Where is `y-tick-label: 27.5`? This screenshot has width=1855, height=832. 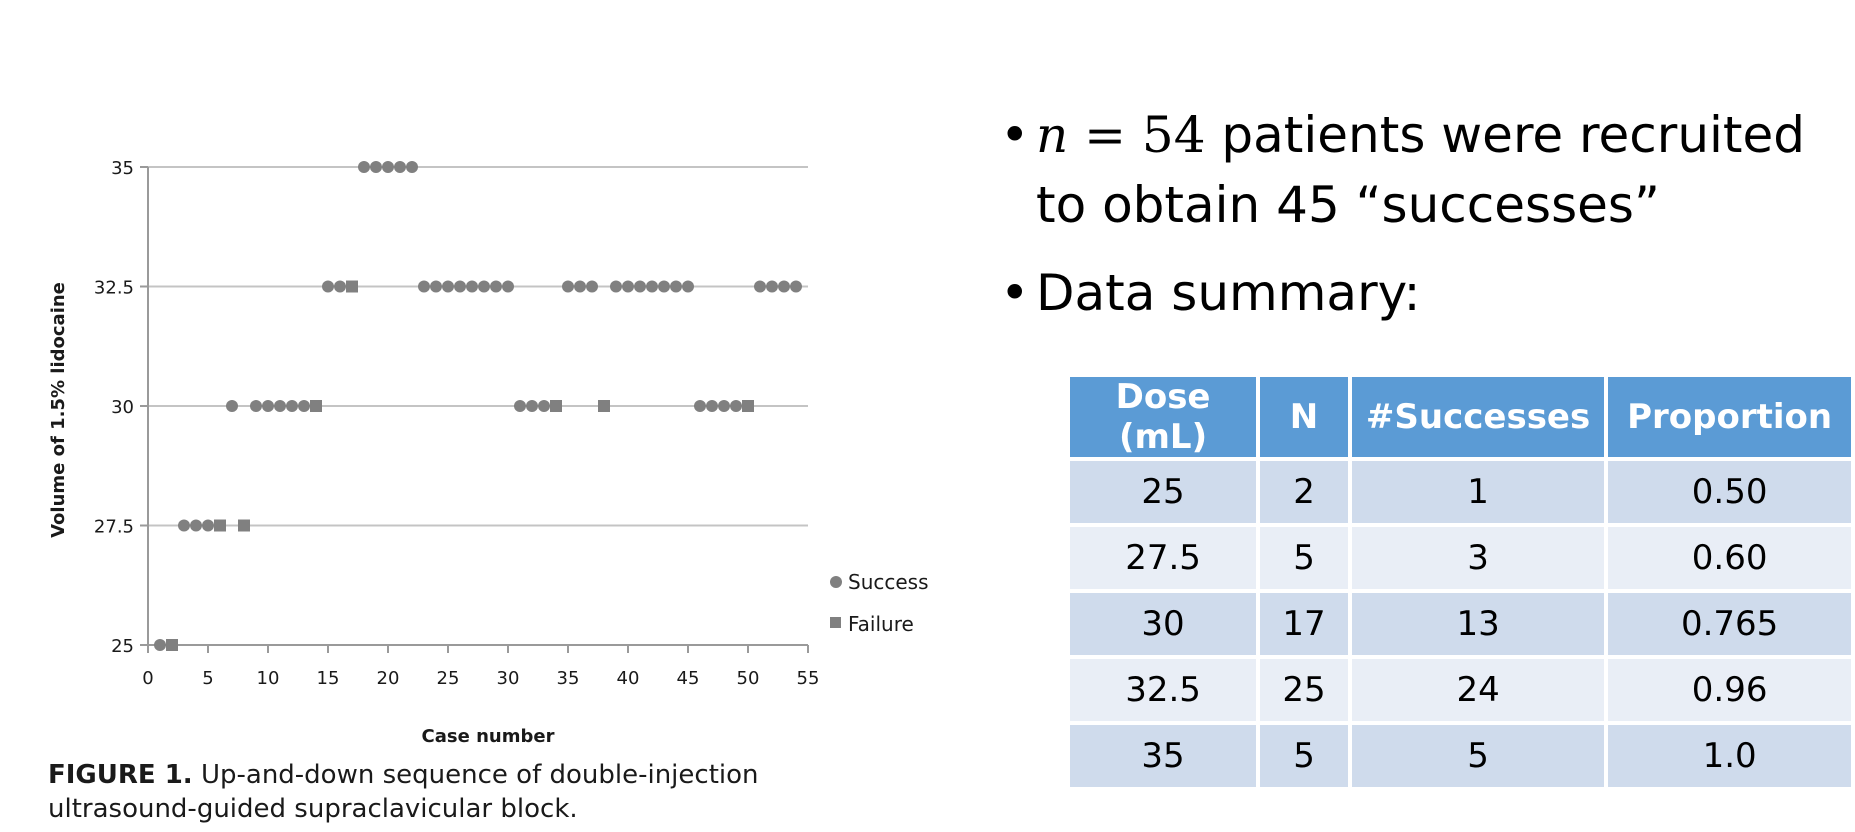 y-tick-label: 27.5 is located at coordinates (114, 527).